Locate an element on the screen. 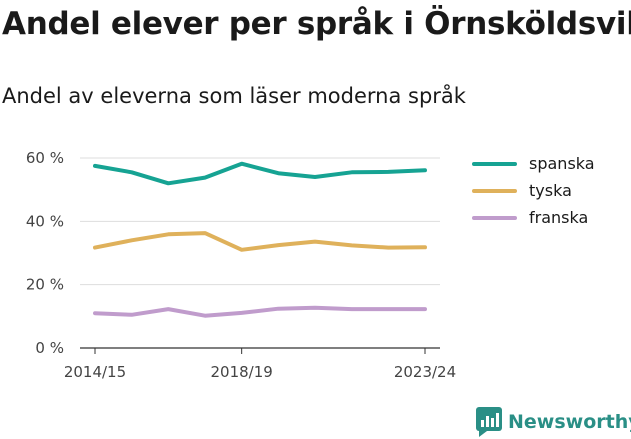  legend-swatch-tyska is located at coordinates (494, 190).